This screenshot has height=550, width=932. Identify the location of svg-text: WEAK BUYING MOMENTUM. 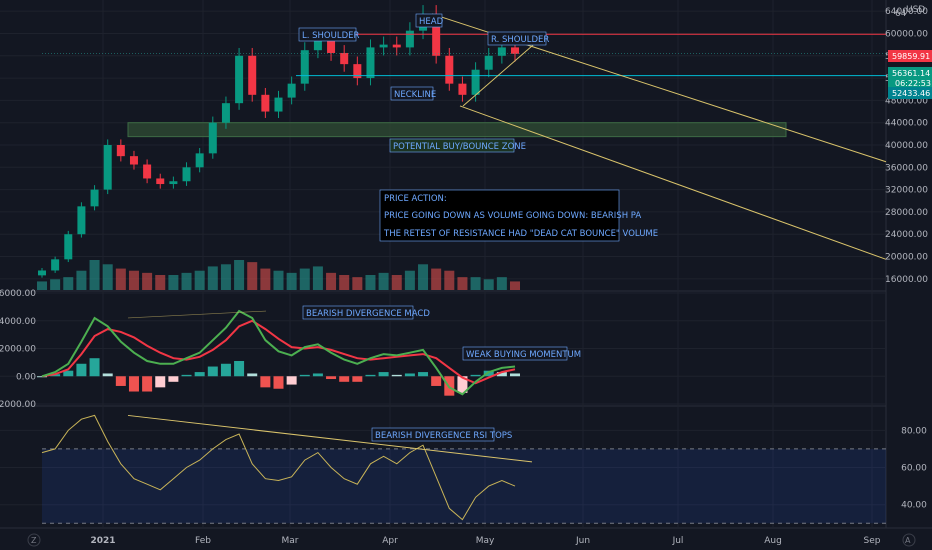
(523, 355).